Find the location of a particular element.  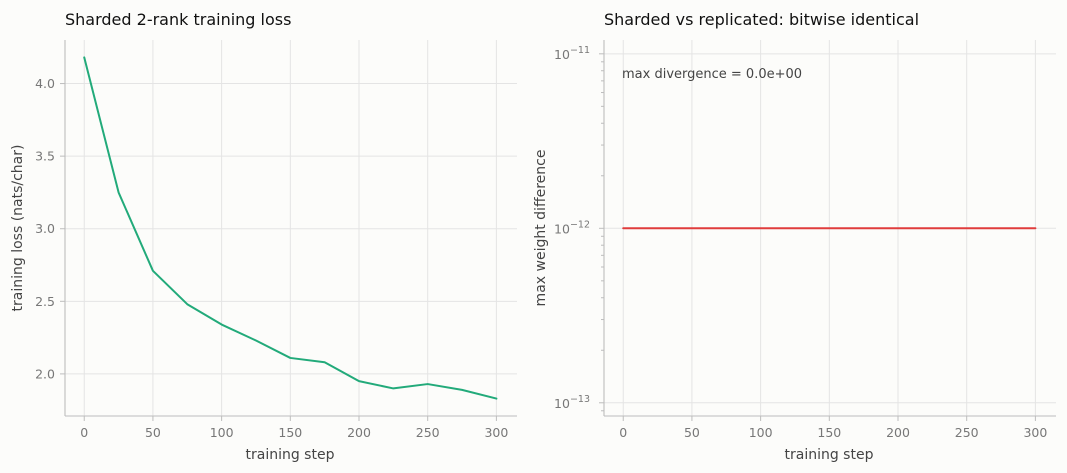

y-tick-label: 2.5 is located at coordinates (45, 301).